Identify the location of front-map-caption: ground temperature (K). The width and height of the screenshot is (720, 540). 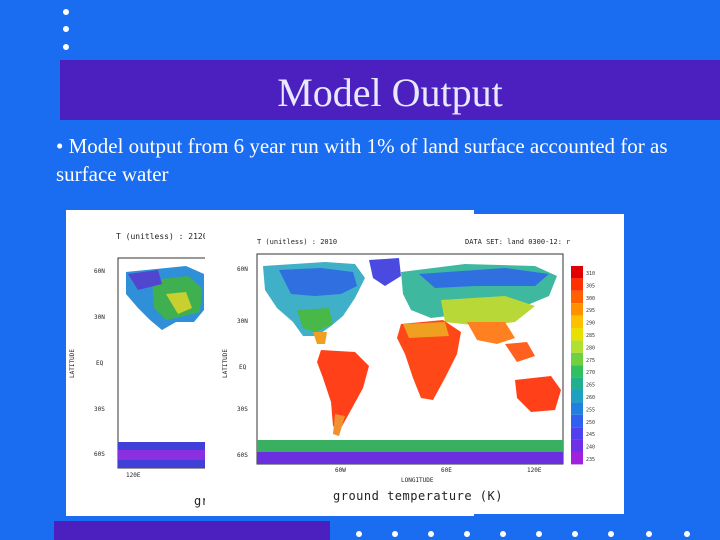
(418, 496).